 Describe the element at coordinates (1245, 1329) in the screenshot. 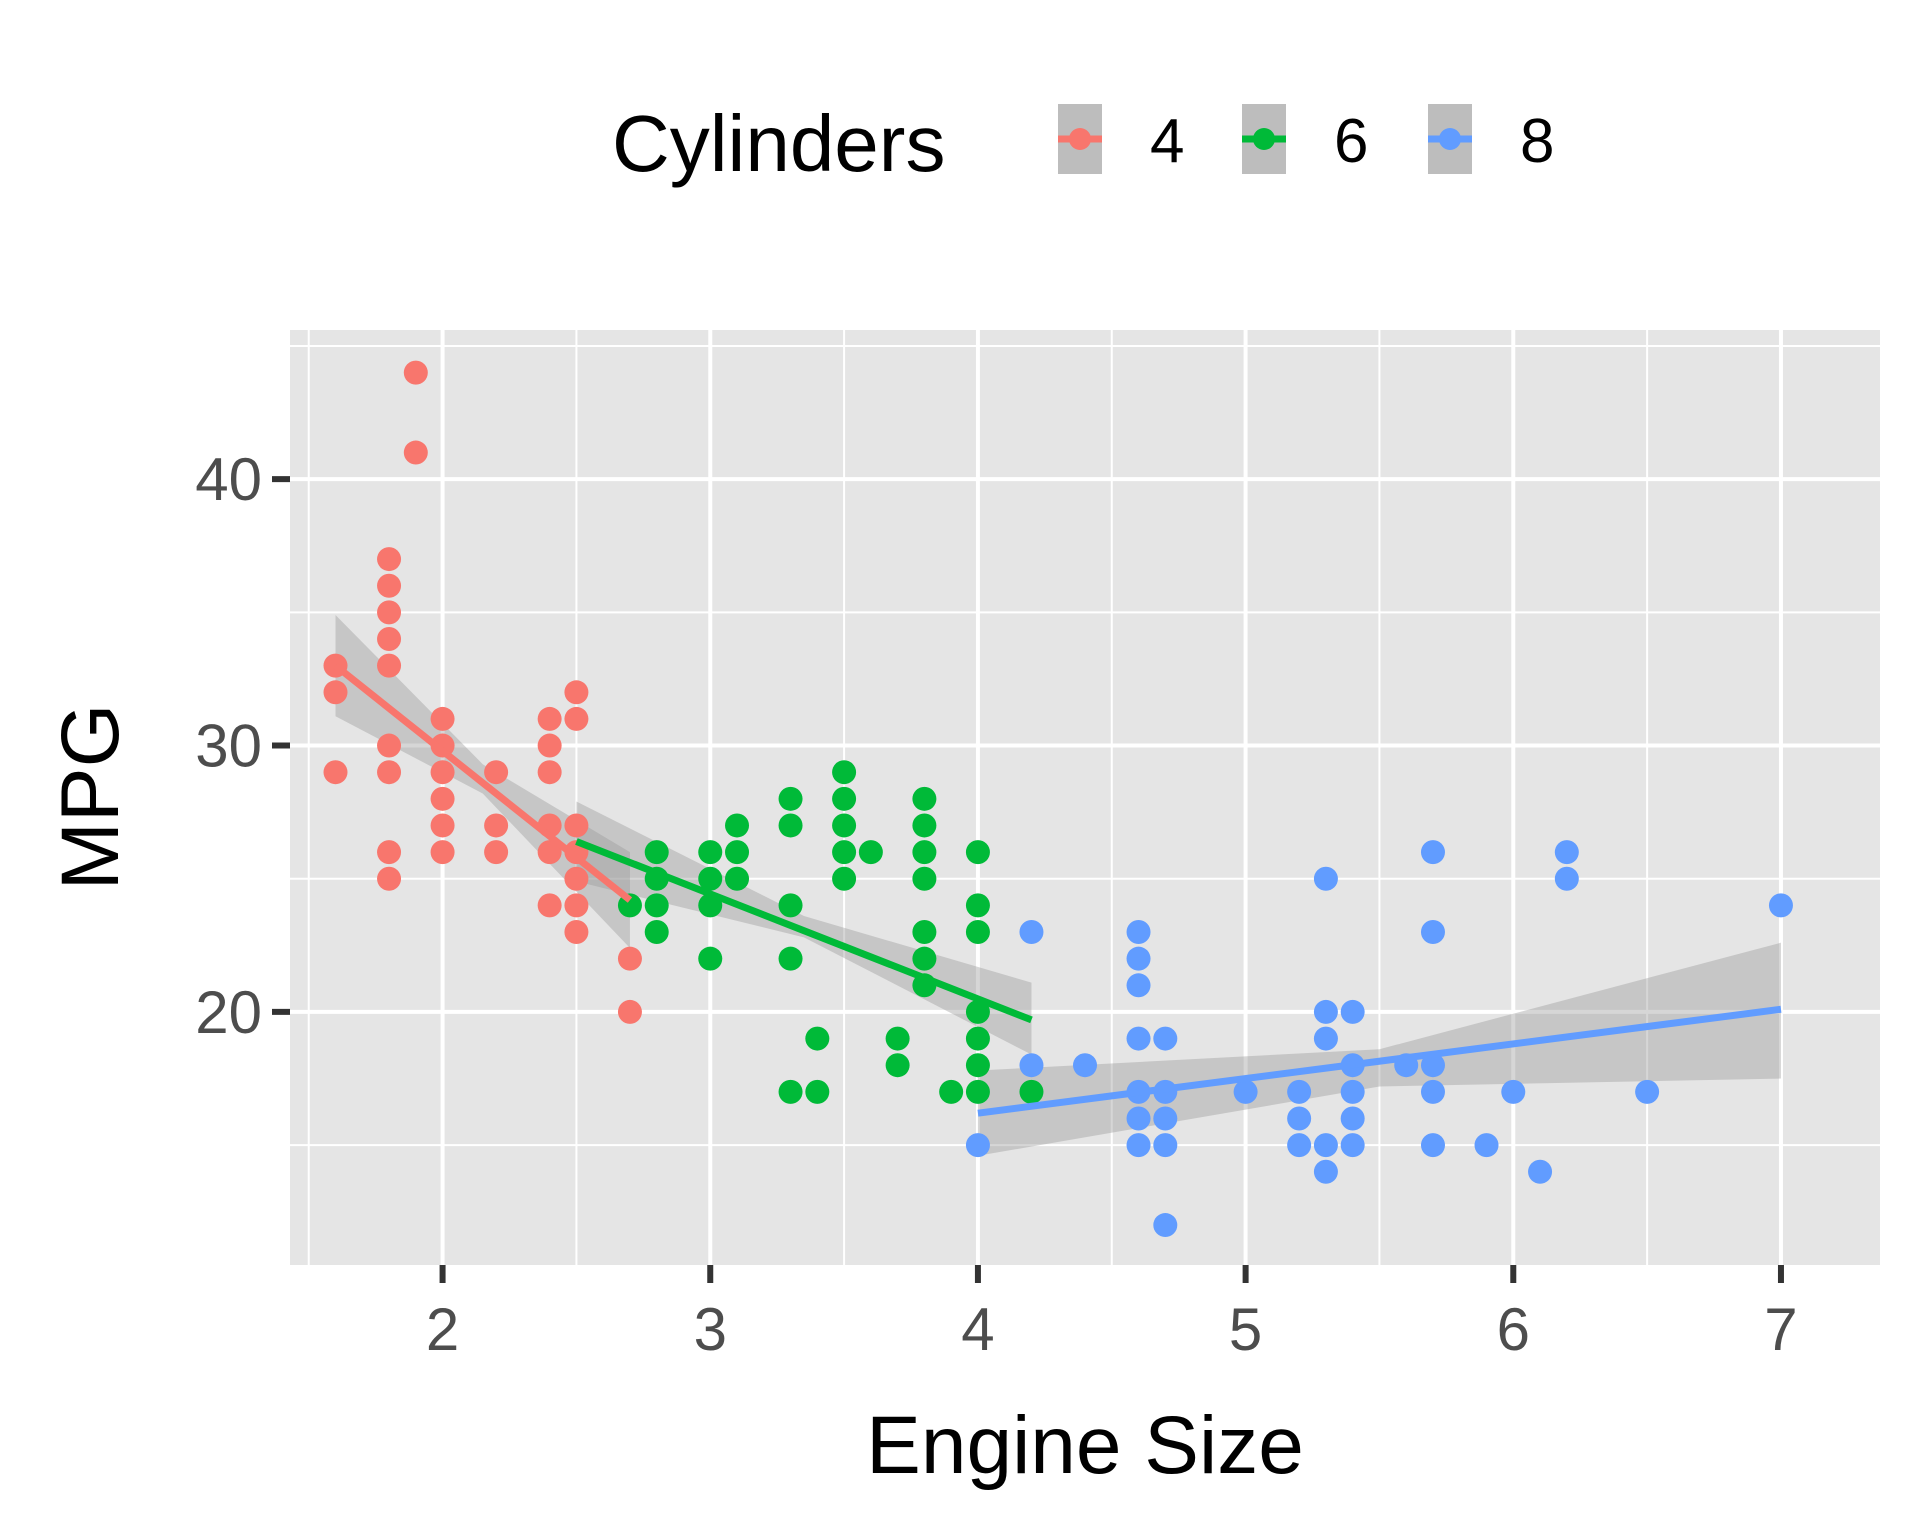

I see `x-tick-label: 5` at that location.